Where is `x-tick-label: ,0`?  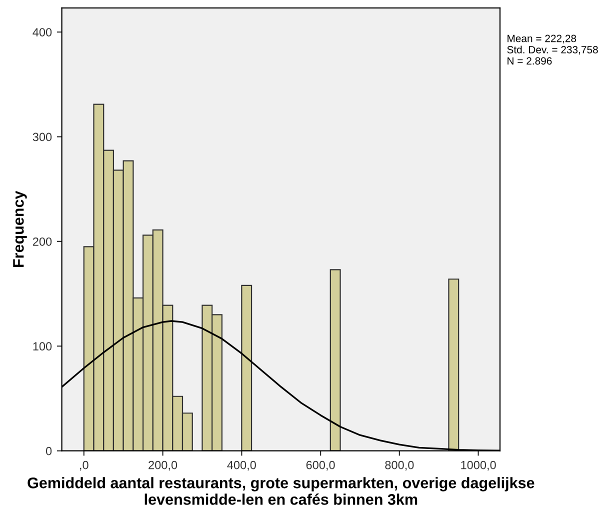
x-tick-label: ,0 is located at coordinates (84, 465).